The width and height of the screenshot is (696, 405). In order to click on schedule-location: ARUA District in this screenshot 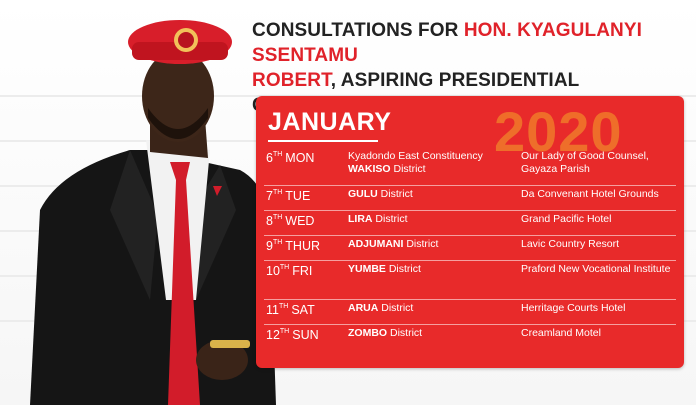, I will do `click(381, 308)`.